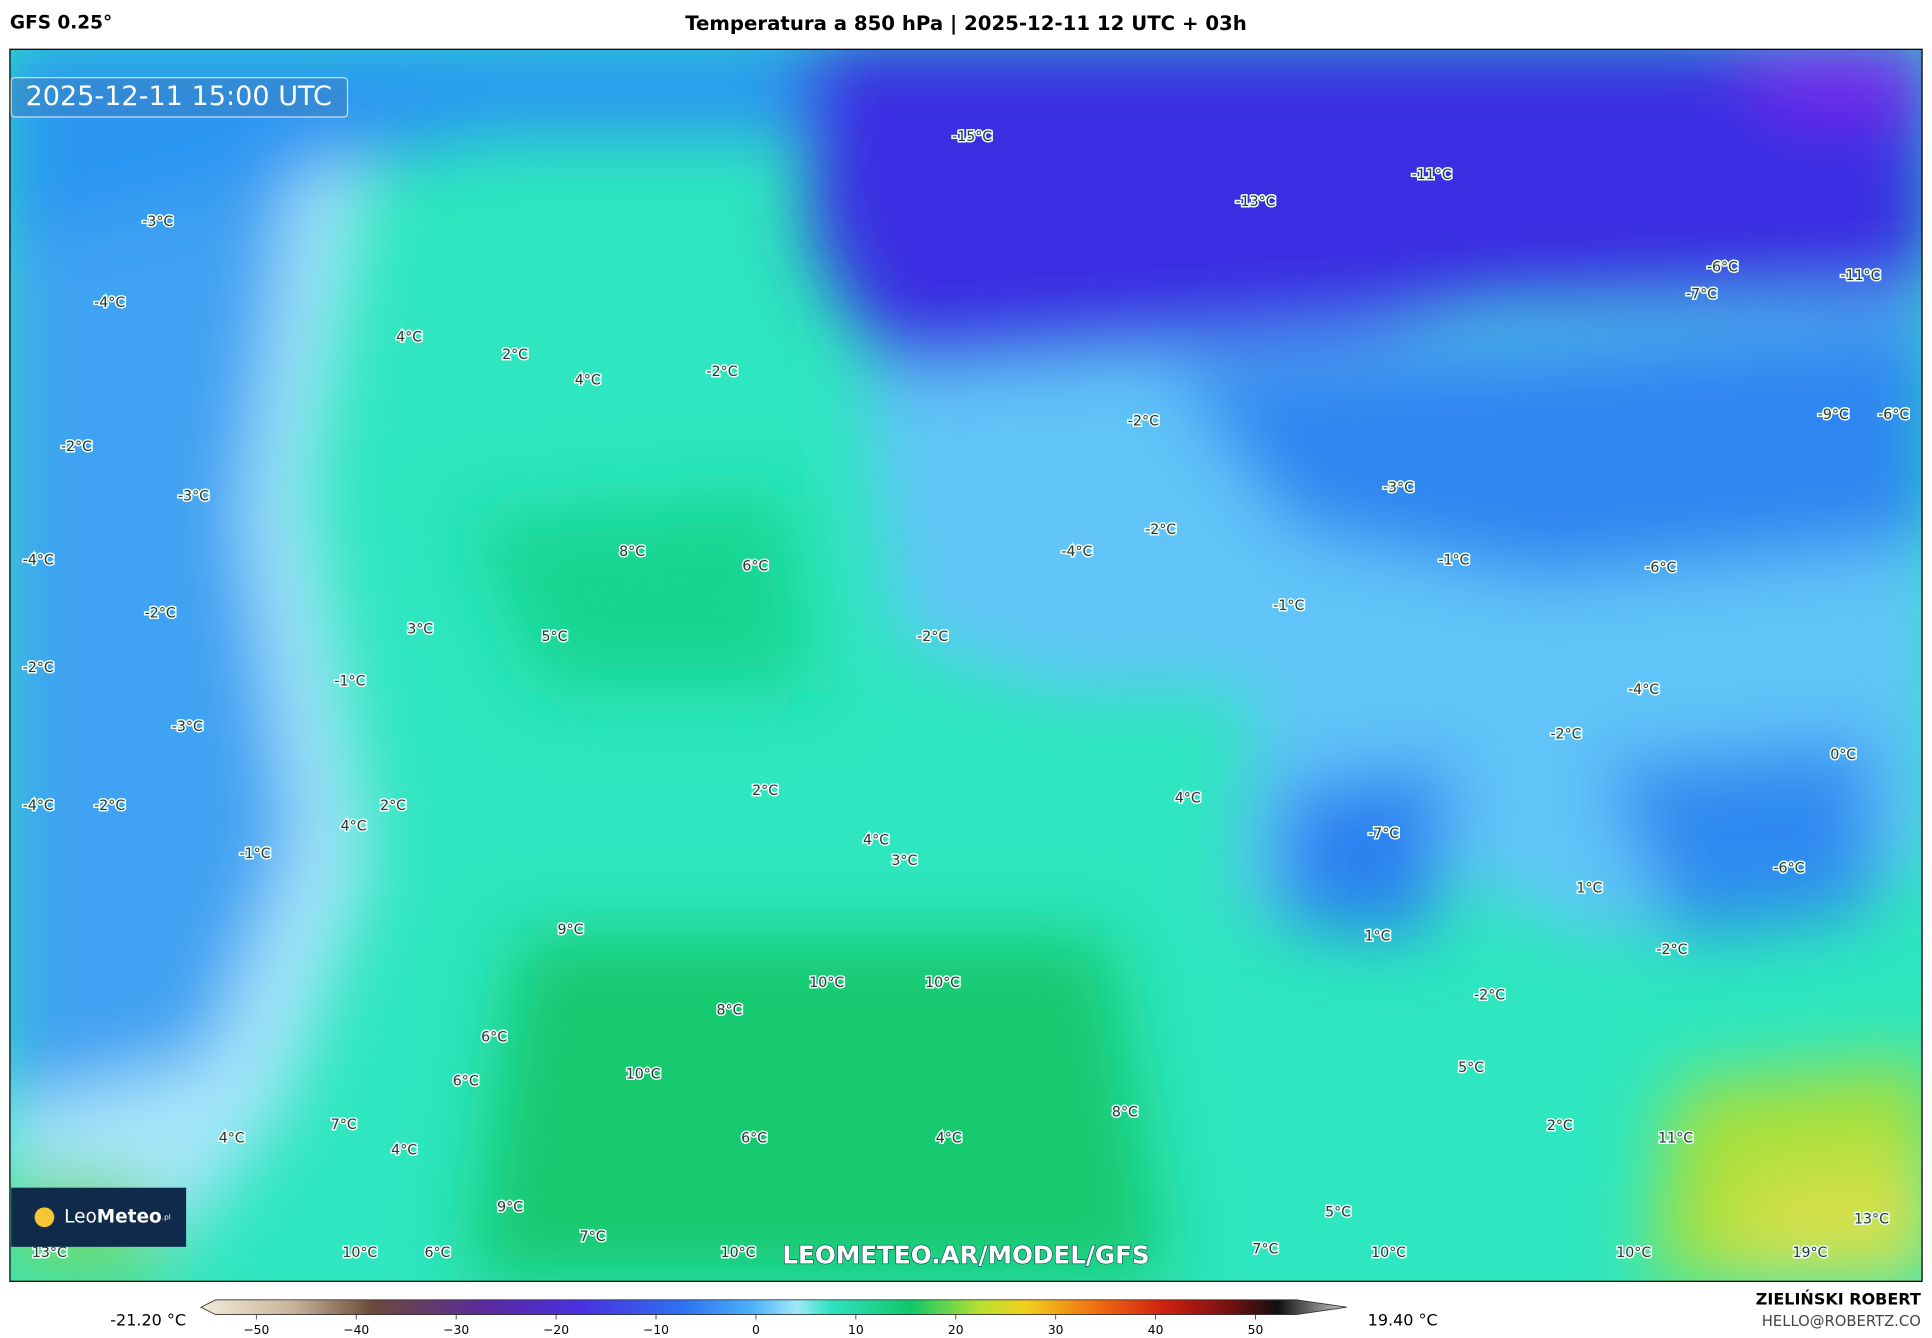  What do you see at coordinates (1841, 1321) in the screenshot?
I see `credit-email: HELLO@ROBERTZ.CO` at bounding box center [1841, 1321].